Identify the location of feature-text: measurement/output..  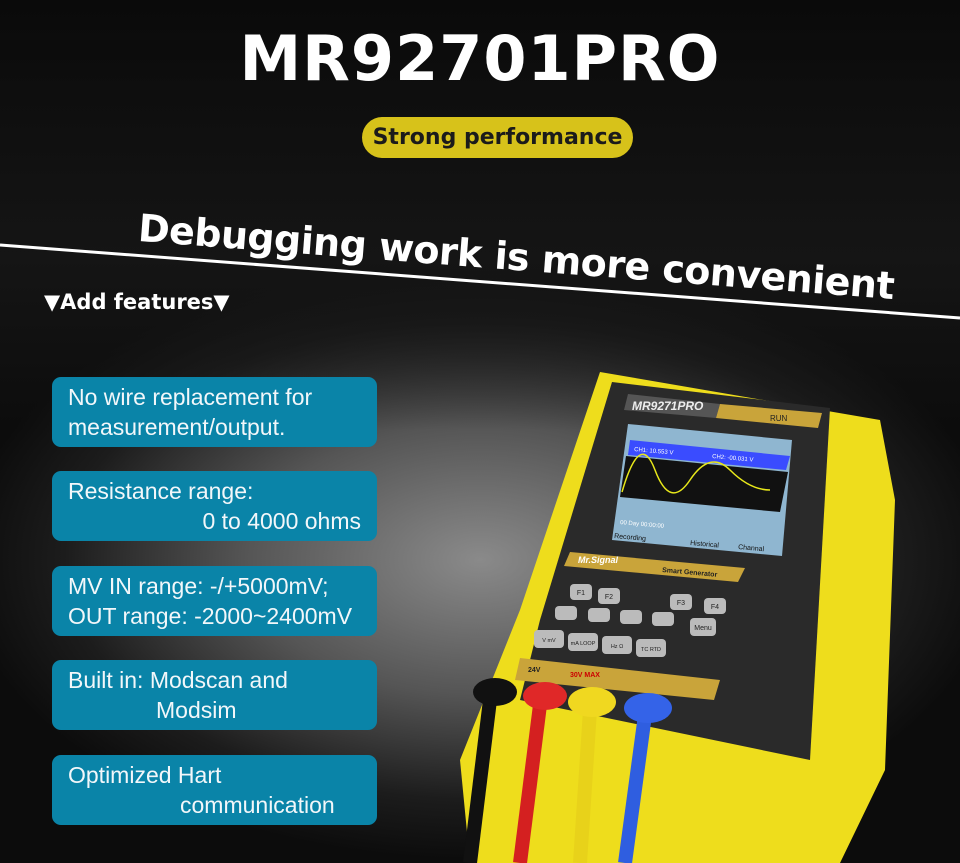
(177, 427).